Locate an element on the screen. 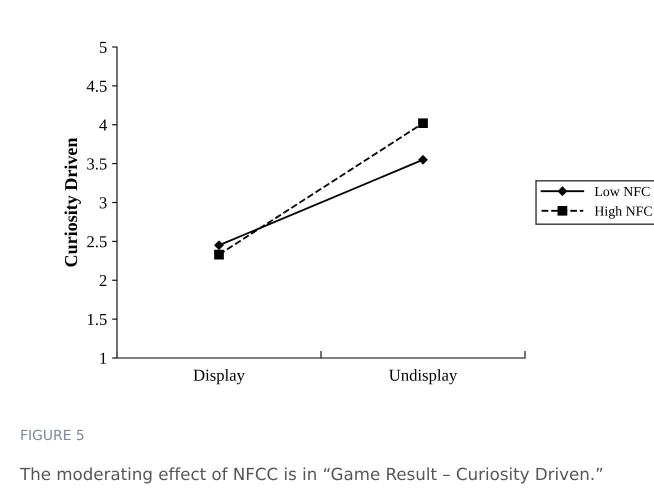  text: The moderating effect of NFCC is in “Game Result – Curiosity Driven.” is located at coordinates (311, 475).